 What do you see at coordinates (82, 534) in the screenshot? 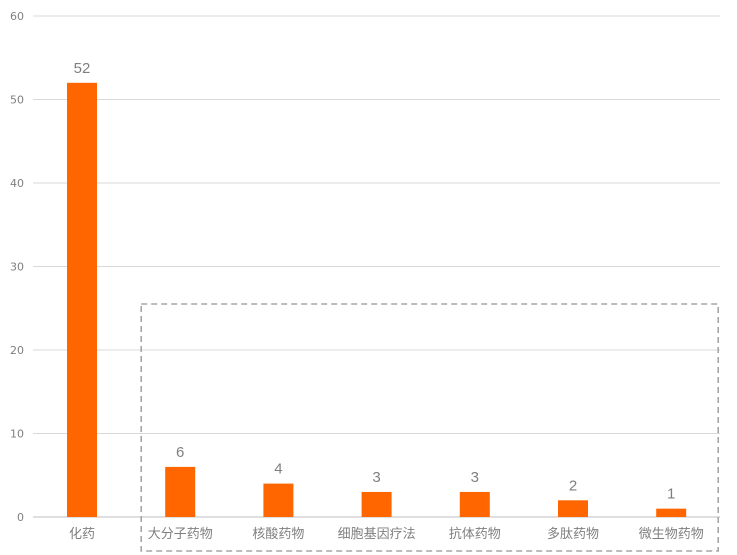
I see `x-tick-label: 化药` at bounding box center [82, 534].